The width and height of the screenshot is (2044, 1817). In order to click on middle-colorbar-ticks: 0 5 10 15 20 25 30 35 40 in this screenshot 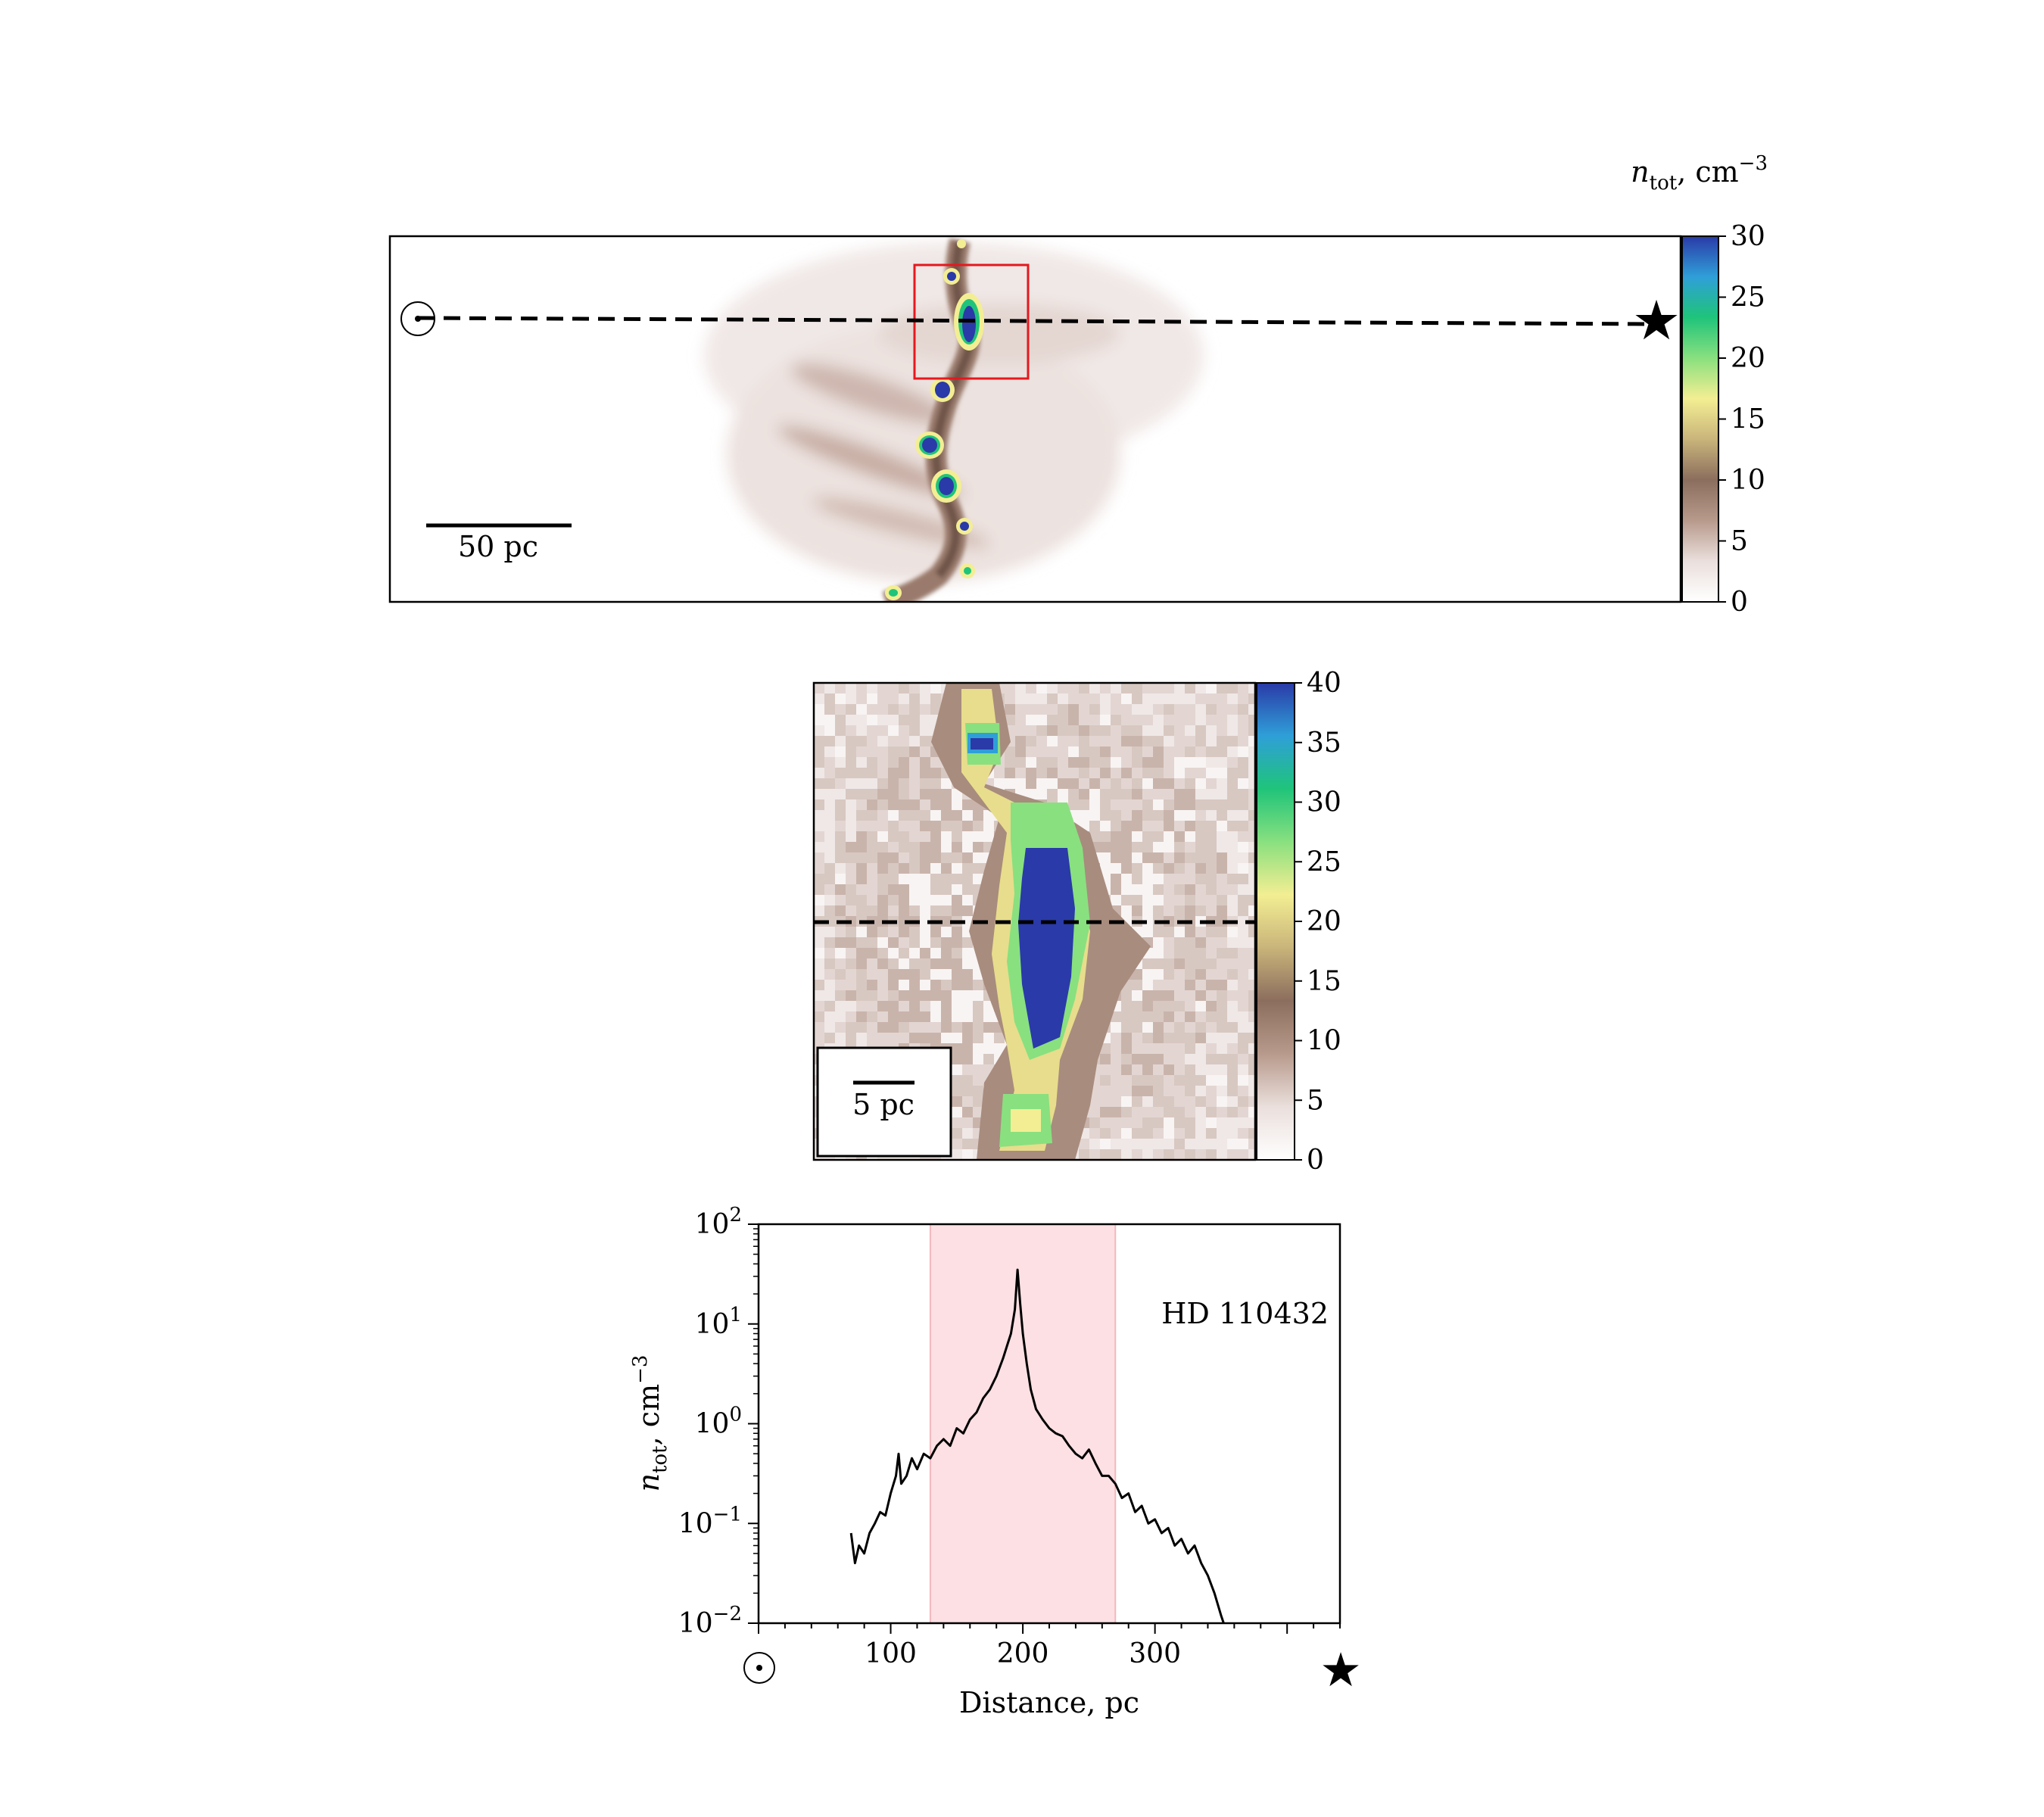, I will do `click(1318, 922)`.